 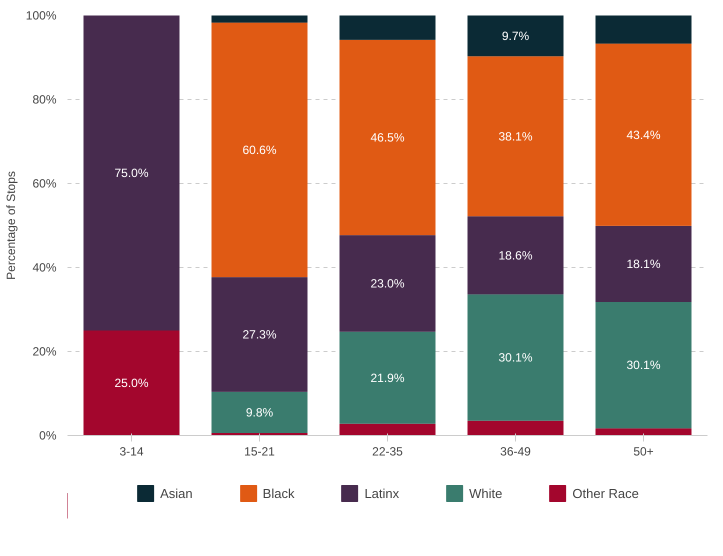 I want to click on x-tick-label: 50+, so click(x=643, y=451).